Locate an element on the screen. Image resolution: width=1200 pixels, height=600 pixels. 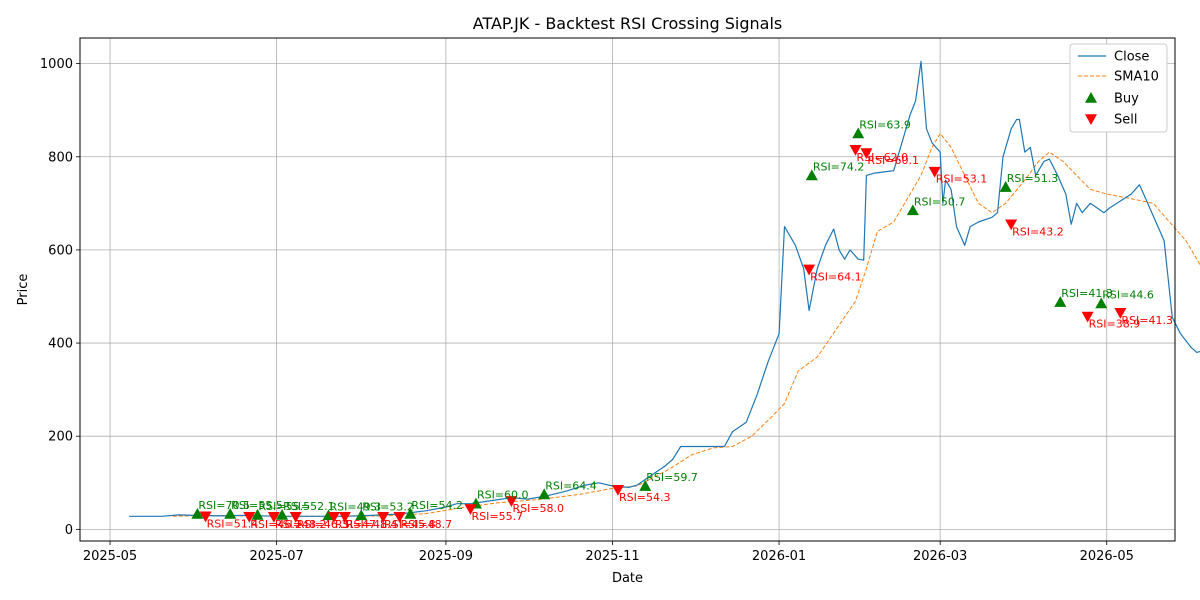
buy-annotation: RSI=70.5 is located at coordinates (224, 505).